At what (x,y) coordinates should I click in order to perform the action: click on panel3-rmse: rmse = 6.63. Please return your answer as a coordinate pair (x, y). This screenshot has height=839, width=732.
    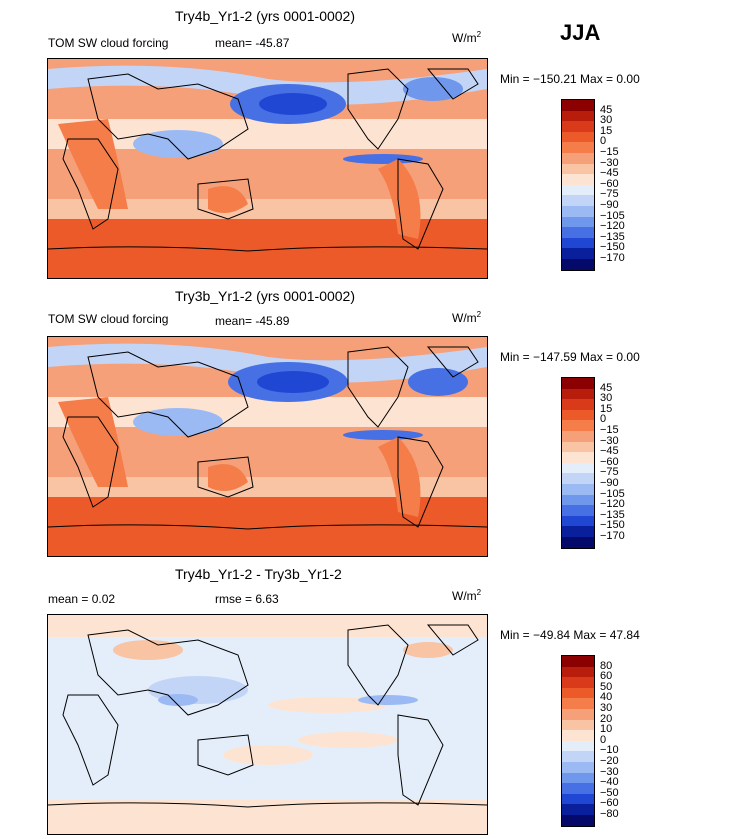
    Looking at the image, I should click on (247, 599).